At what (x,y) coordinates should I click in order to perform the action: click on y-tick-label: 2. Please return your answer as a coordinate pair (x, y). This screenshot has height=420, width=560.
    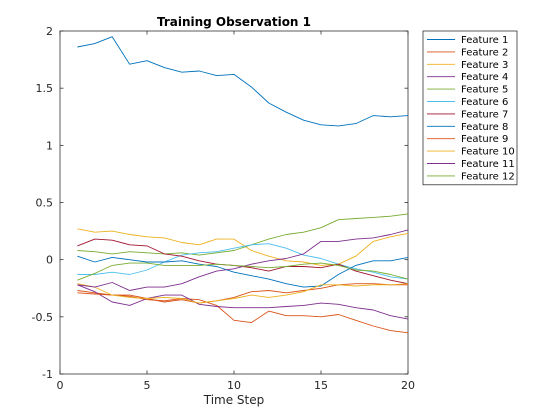
    Looking at the image, I should click on (49, 31).